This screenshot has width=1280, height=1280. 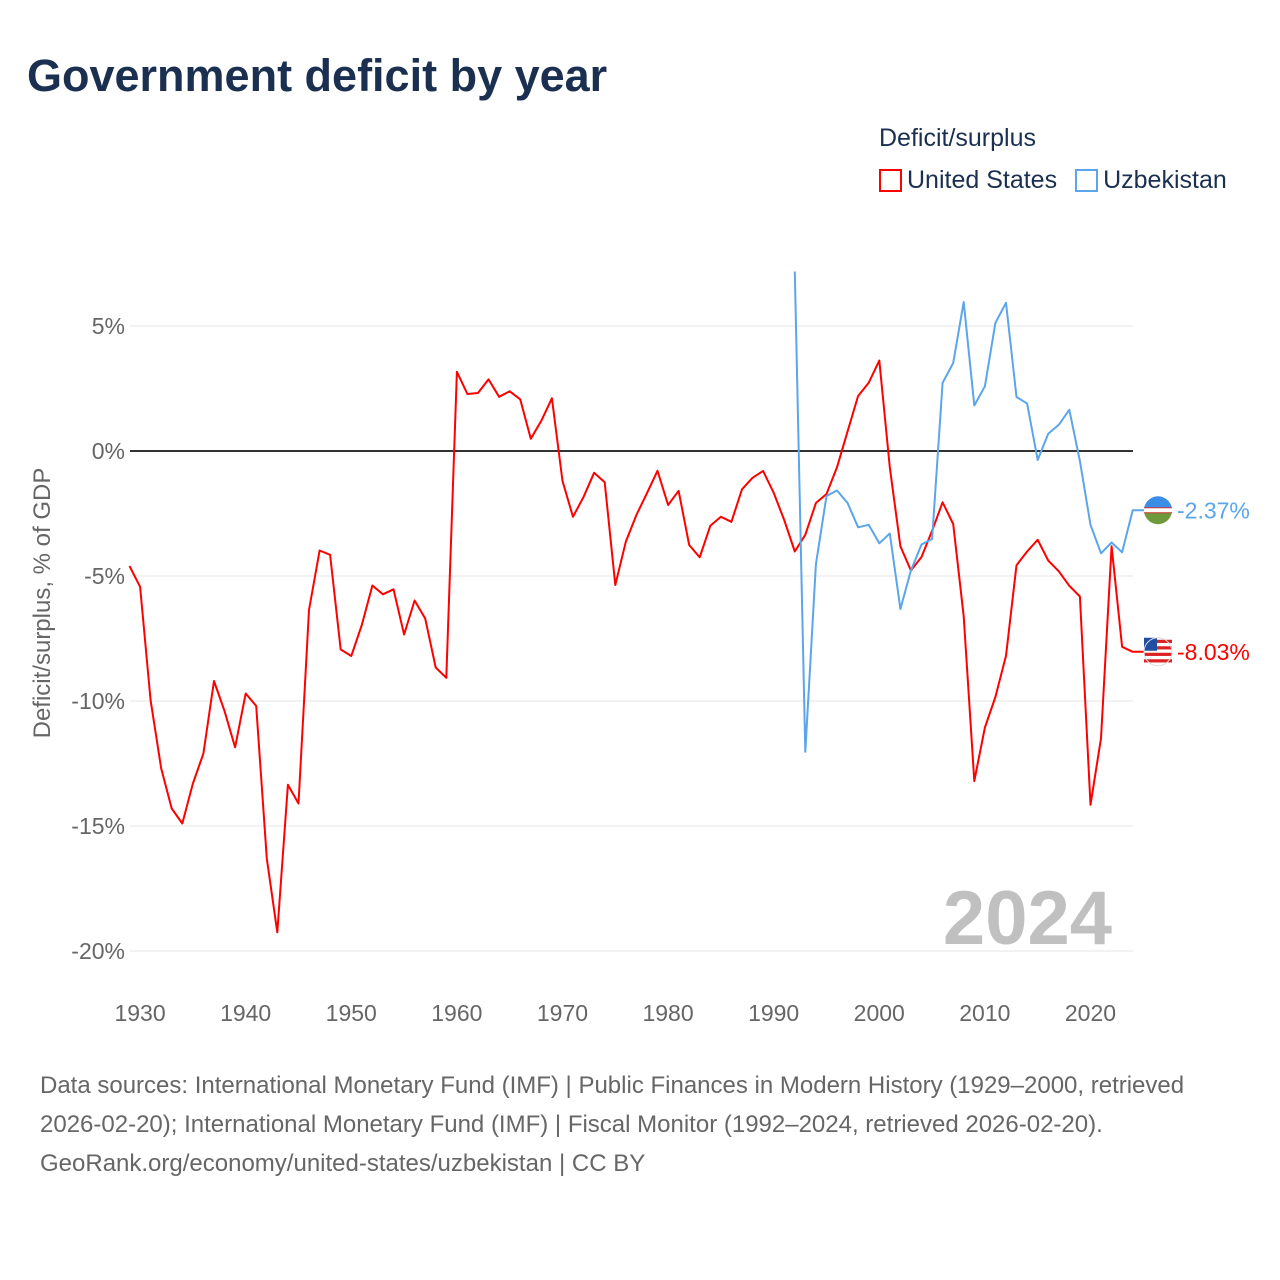 I want to click on year-watermark: 2024, so click(x=1027, y=918).